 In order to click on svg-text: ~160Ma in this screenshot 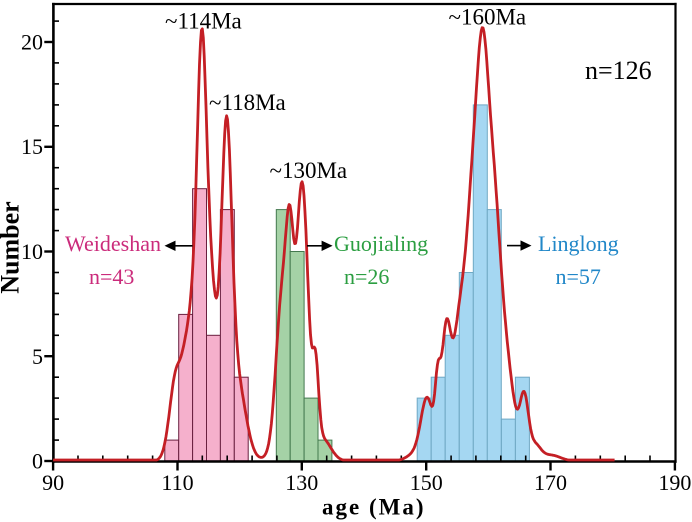, I will do `click(488, 17)`.